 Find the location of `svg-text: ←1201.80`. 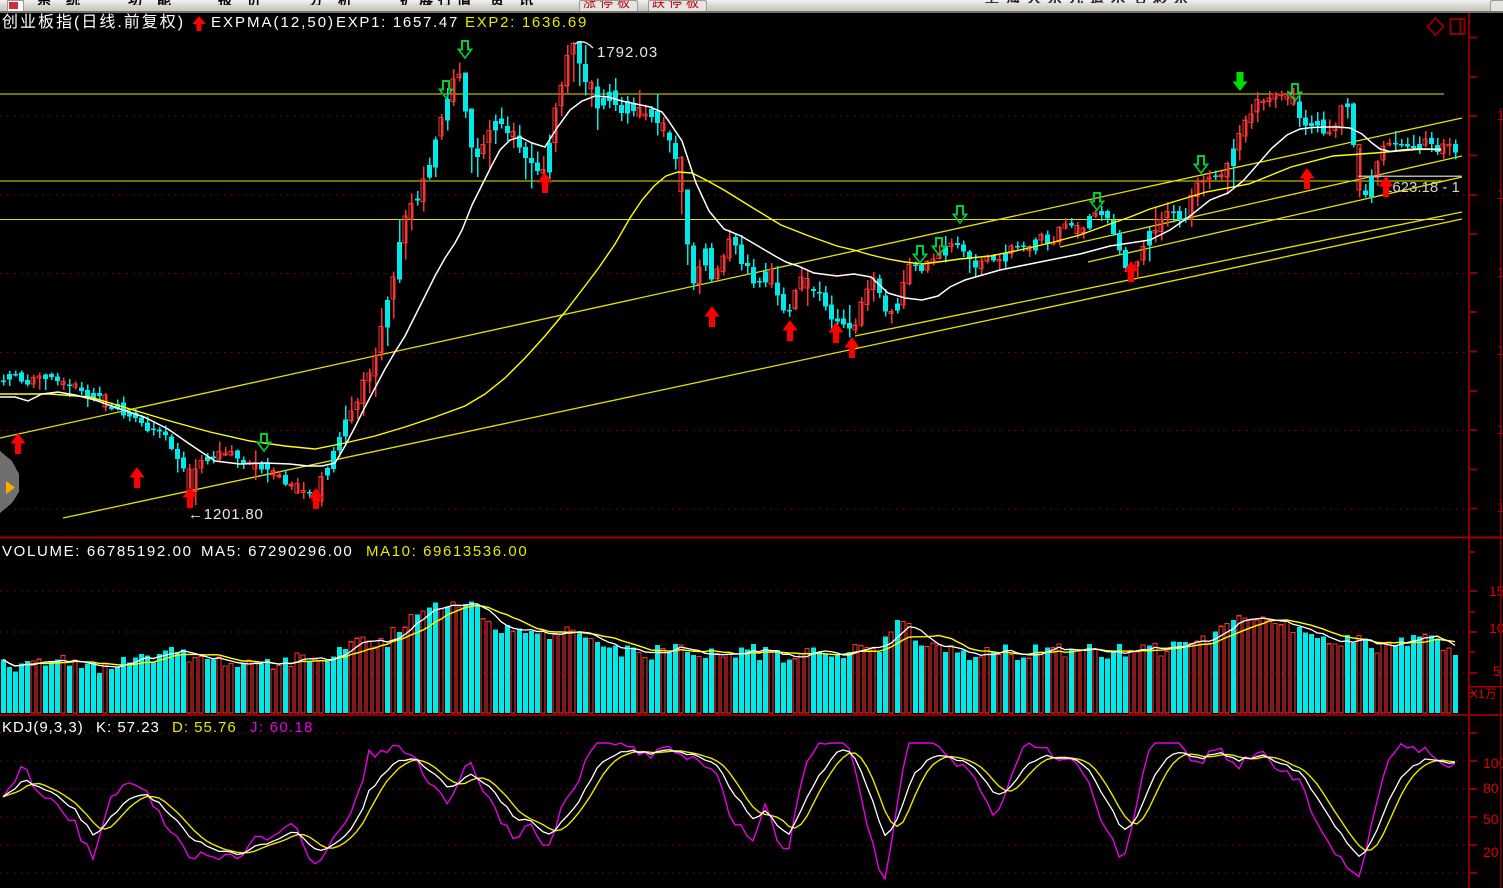

svg-text: ←1201.80 is located at coordinates (226, 514).